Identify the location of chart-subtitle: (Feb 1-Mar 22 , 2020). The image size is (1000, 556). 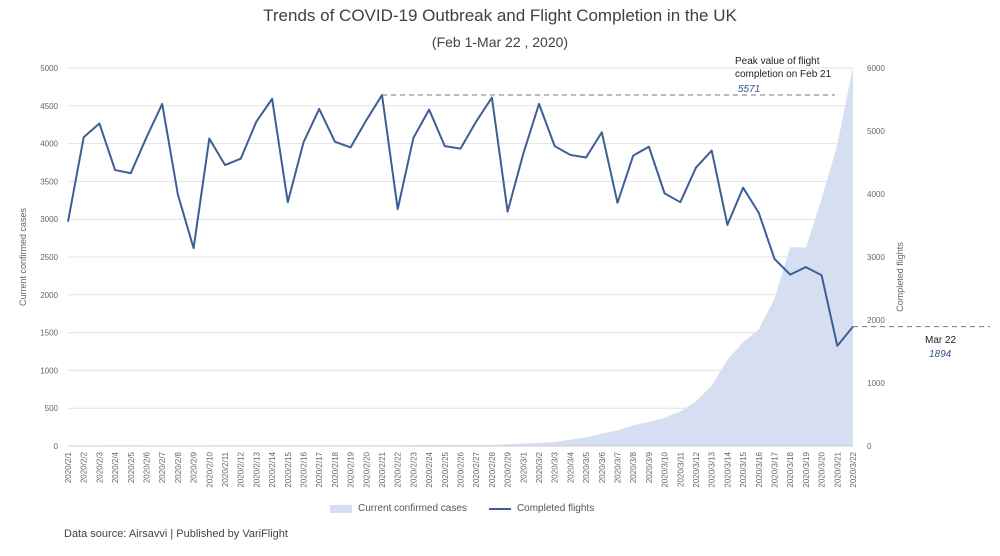
(500, 42).